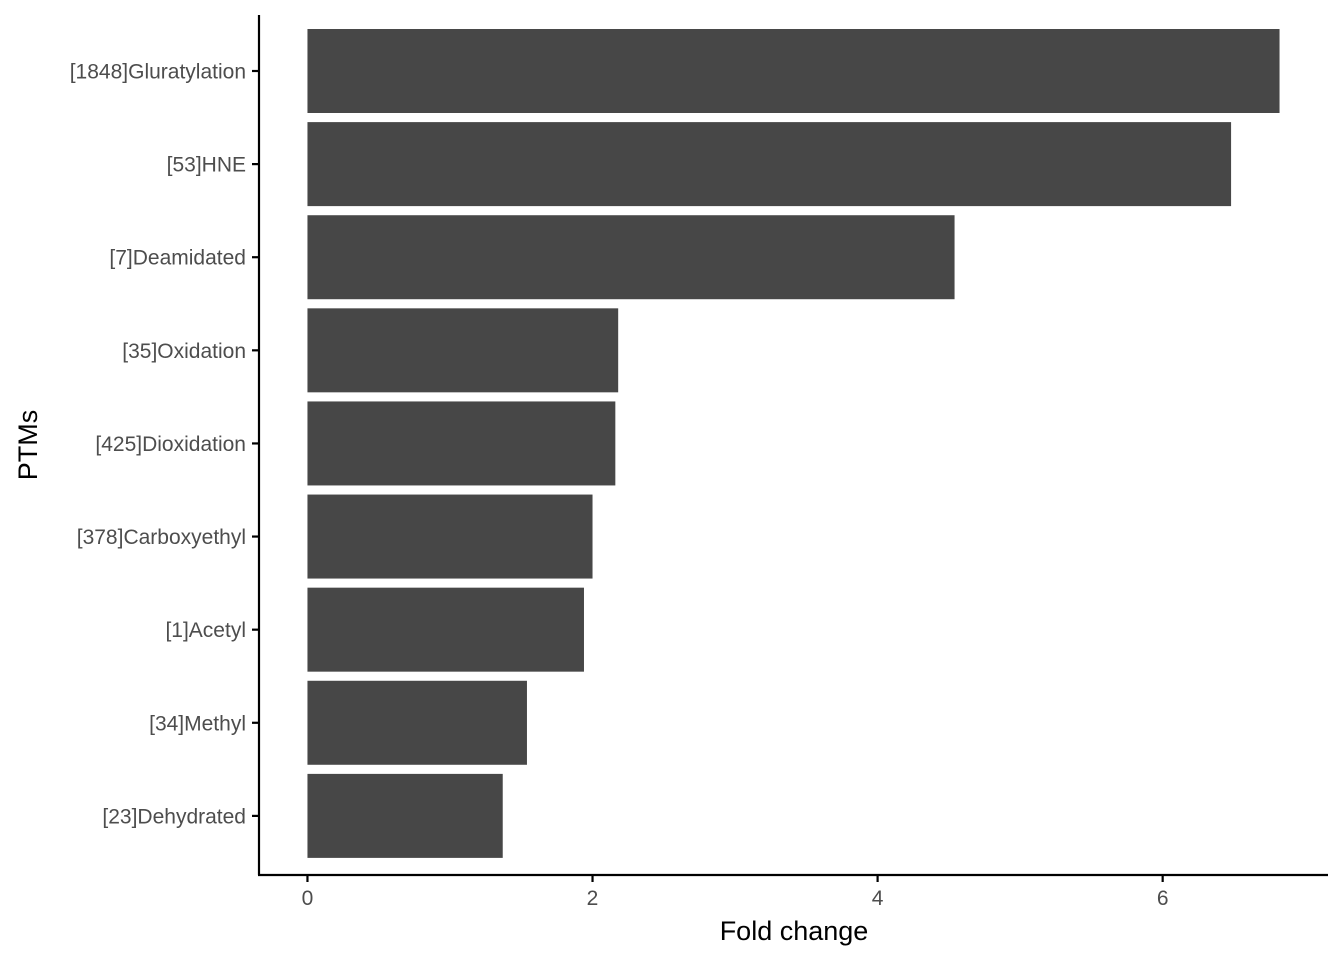 This screenshot has width=1344, height=960. I want to click on y-tick-label: [53]HNE, so click(206, 165).